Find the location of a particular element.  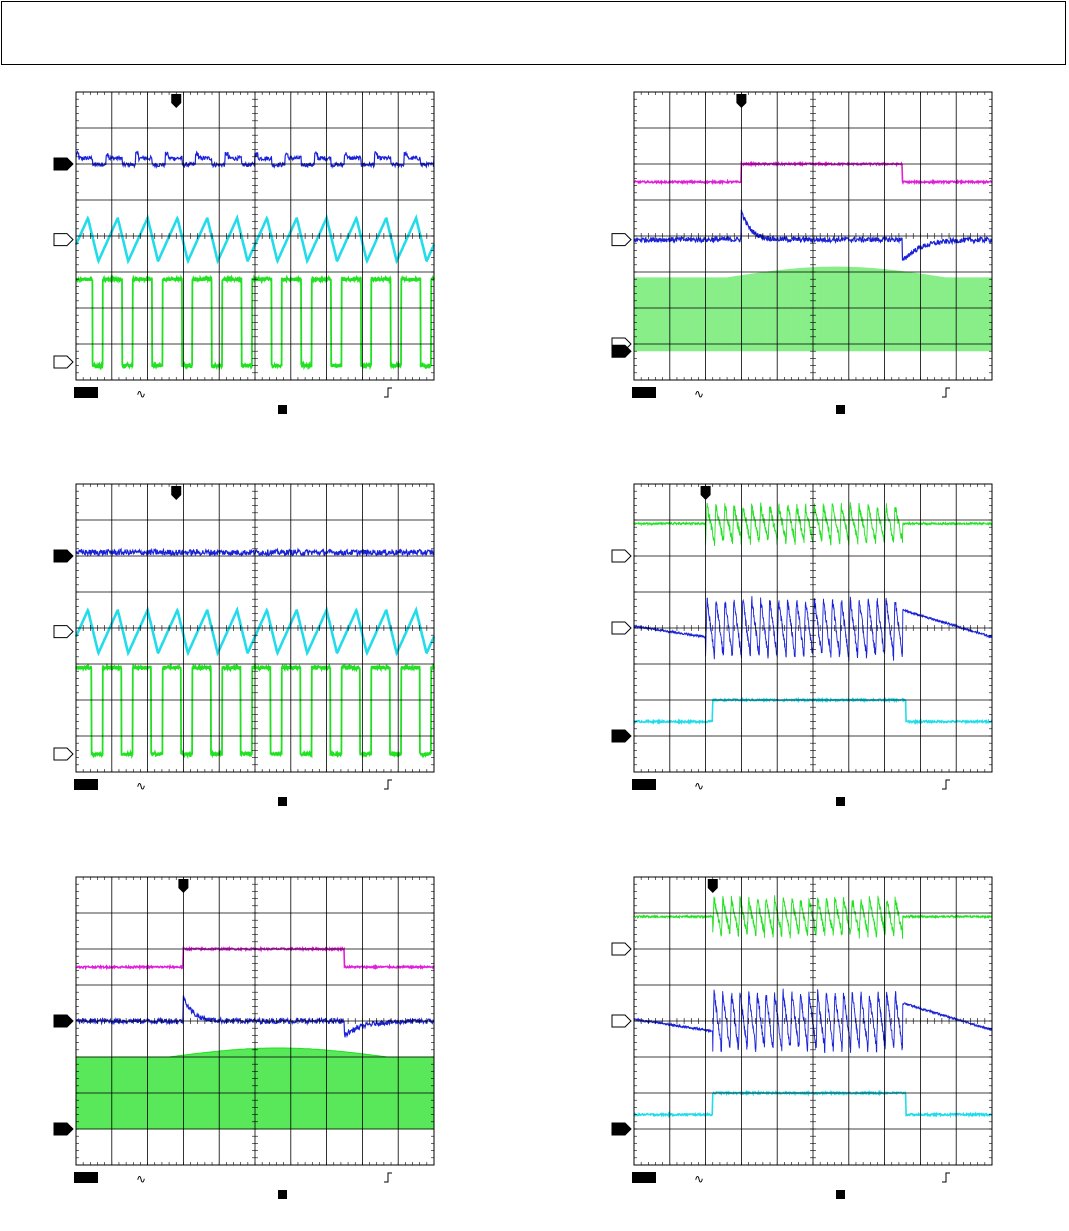

scope-panel-bottom-right: ∿ is located at coordinates (823, 1051).